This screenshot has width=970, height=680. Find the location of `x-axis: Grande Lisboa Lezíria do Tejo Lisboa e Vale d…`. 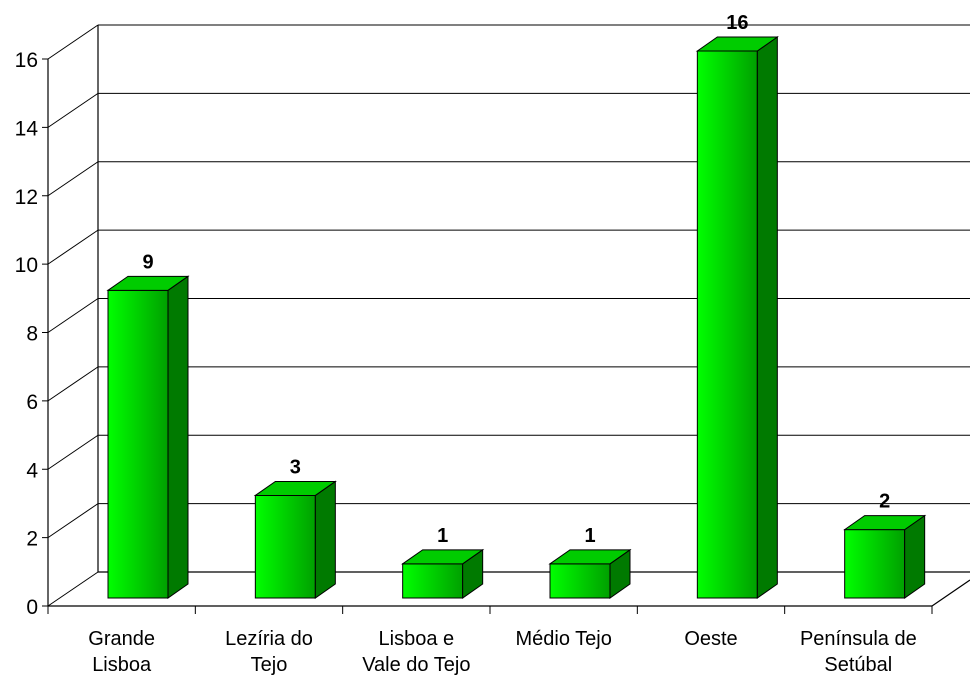

x-axis: Grande Lisboa Lezíria do Tejo Lisboa e Vale d… is located at coordinates (490, 641).